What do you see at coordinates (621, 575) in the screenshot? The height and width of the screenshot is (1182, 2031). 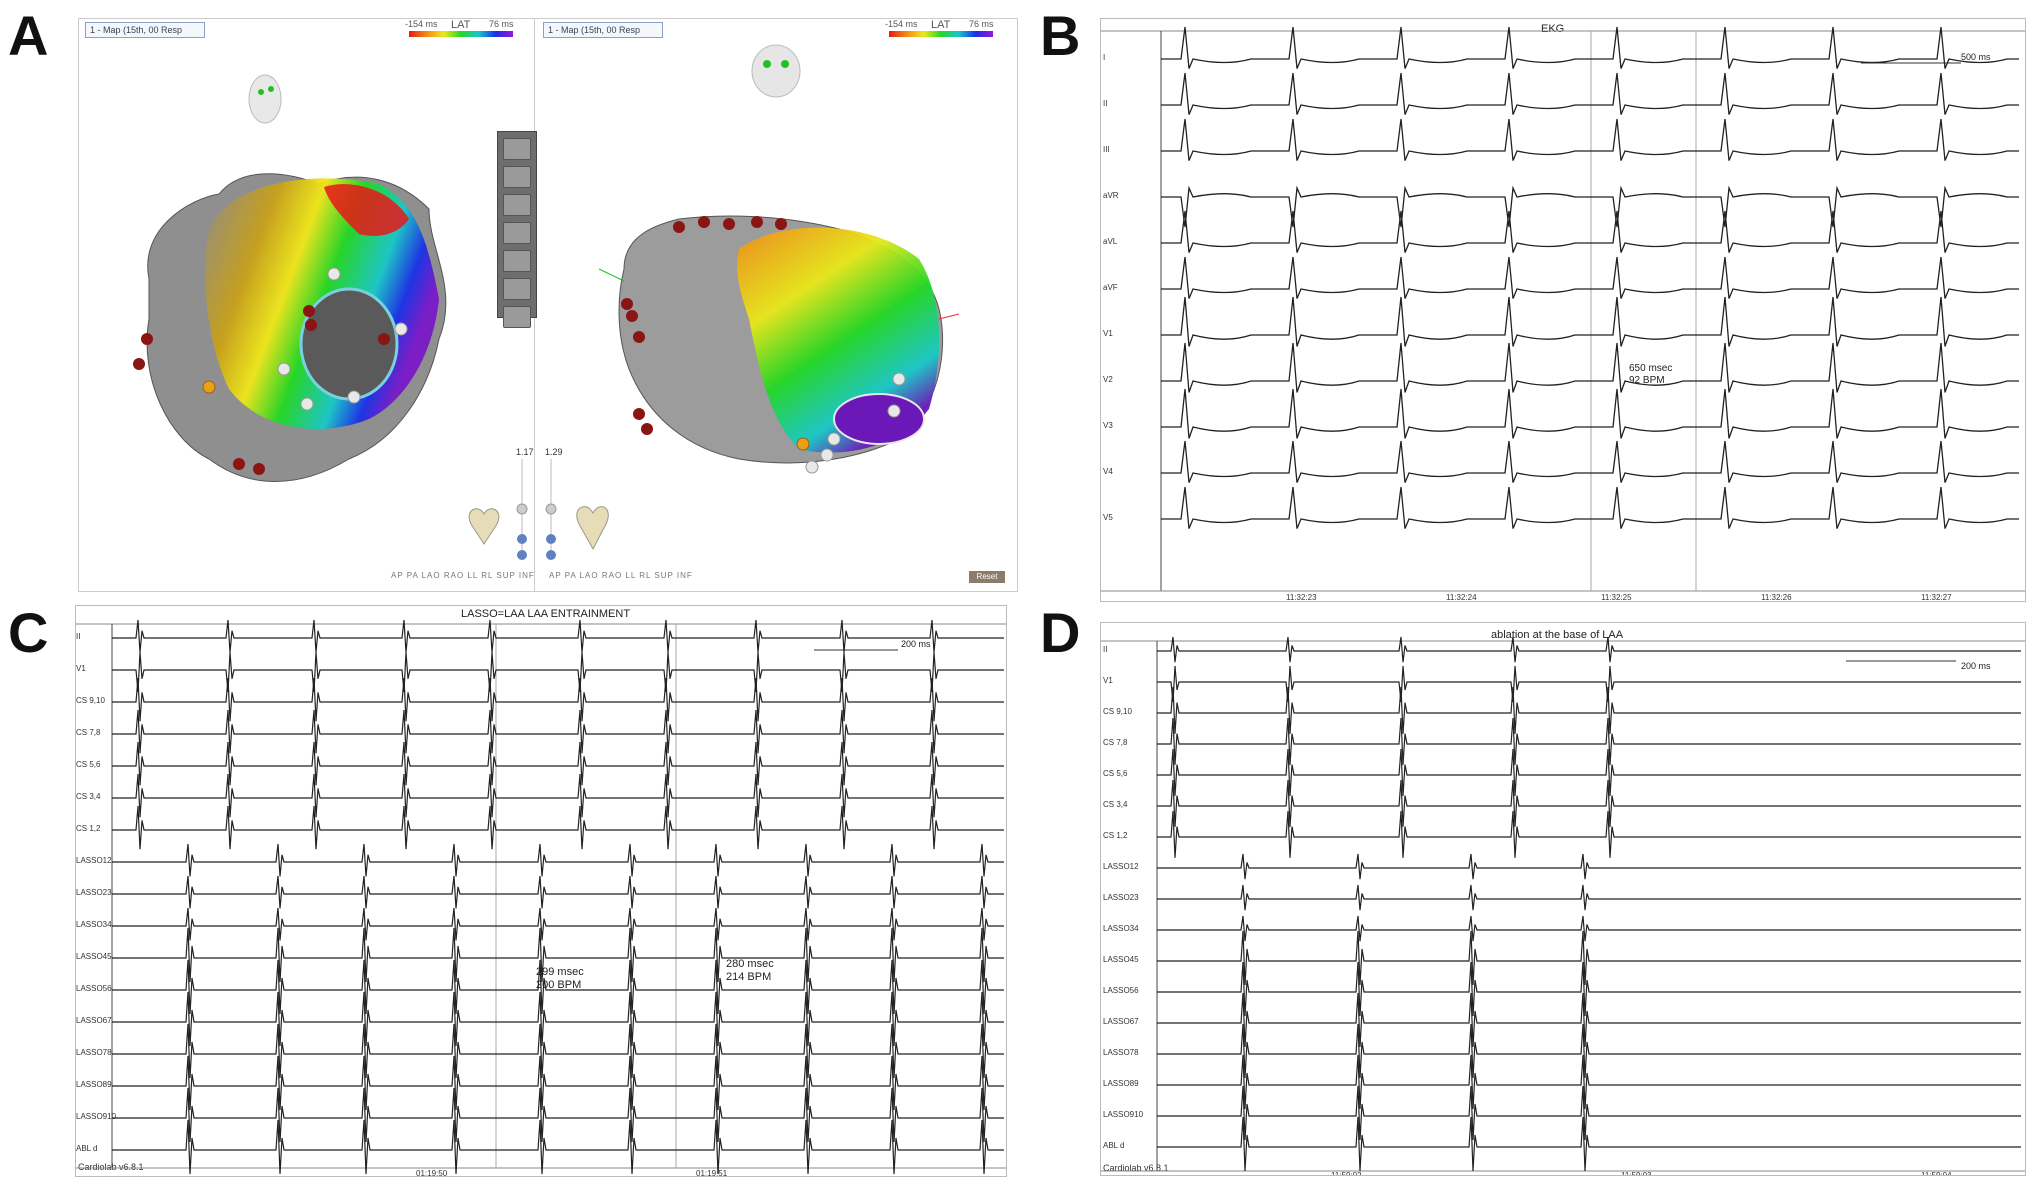 I see `right-view-buttons: AP PA LAO RAO LL RL SUP INF` at bounding box center [621, 575].